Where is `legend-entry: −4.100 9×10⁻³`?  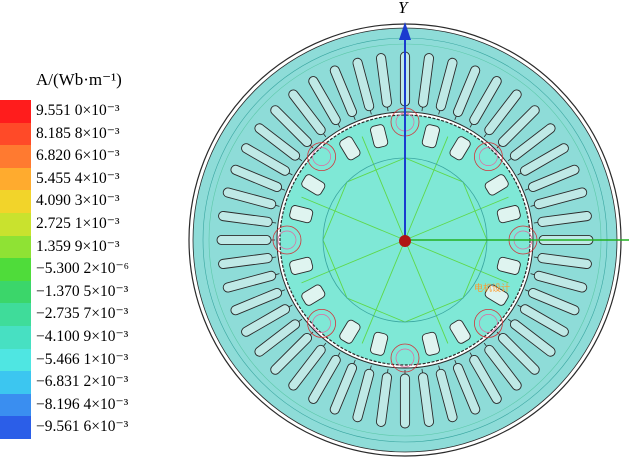
legend-entry: −4.100 9×10⁻³ is located at coordinates (92, 337).